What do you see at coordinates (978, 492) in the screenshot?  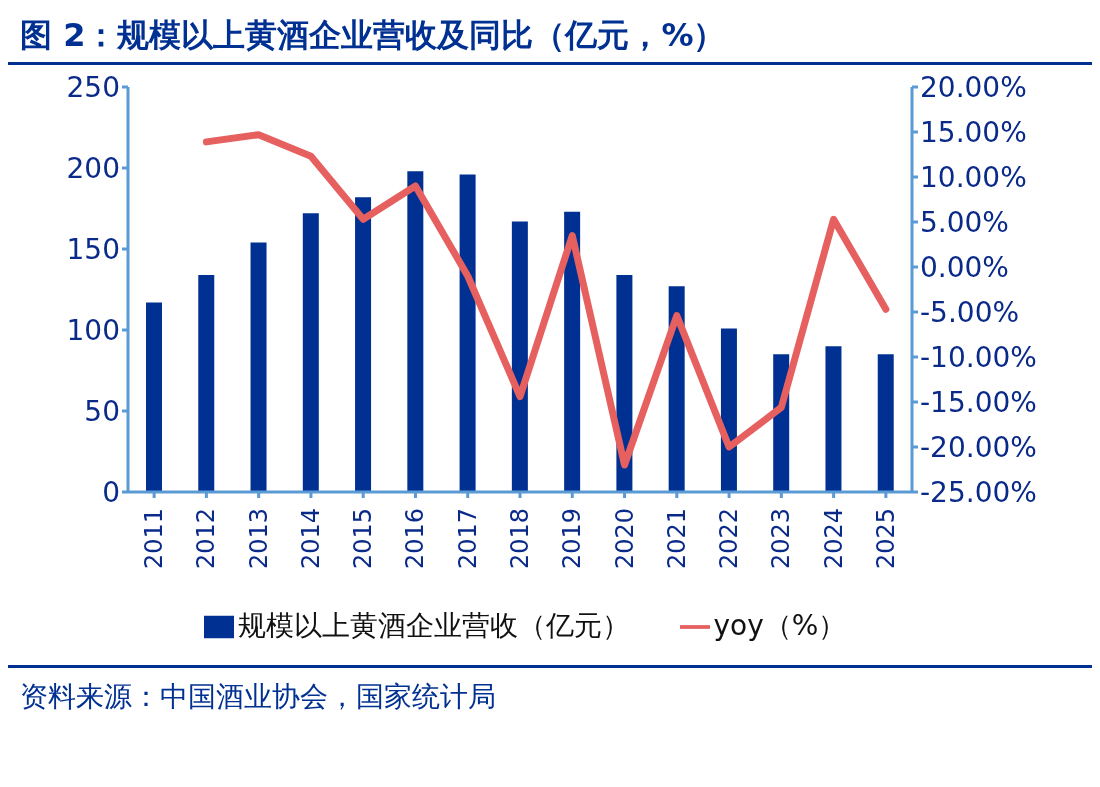 I see `y2-tick-label: -25.00%` at bounding box center [978, 492].